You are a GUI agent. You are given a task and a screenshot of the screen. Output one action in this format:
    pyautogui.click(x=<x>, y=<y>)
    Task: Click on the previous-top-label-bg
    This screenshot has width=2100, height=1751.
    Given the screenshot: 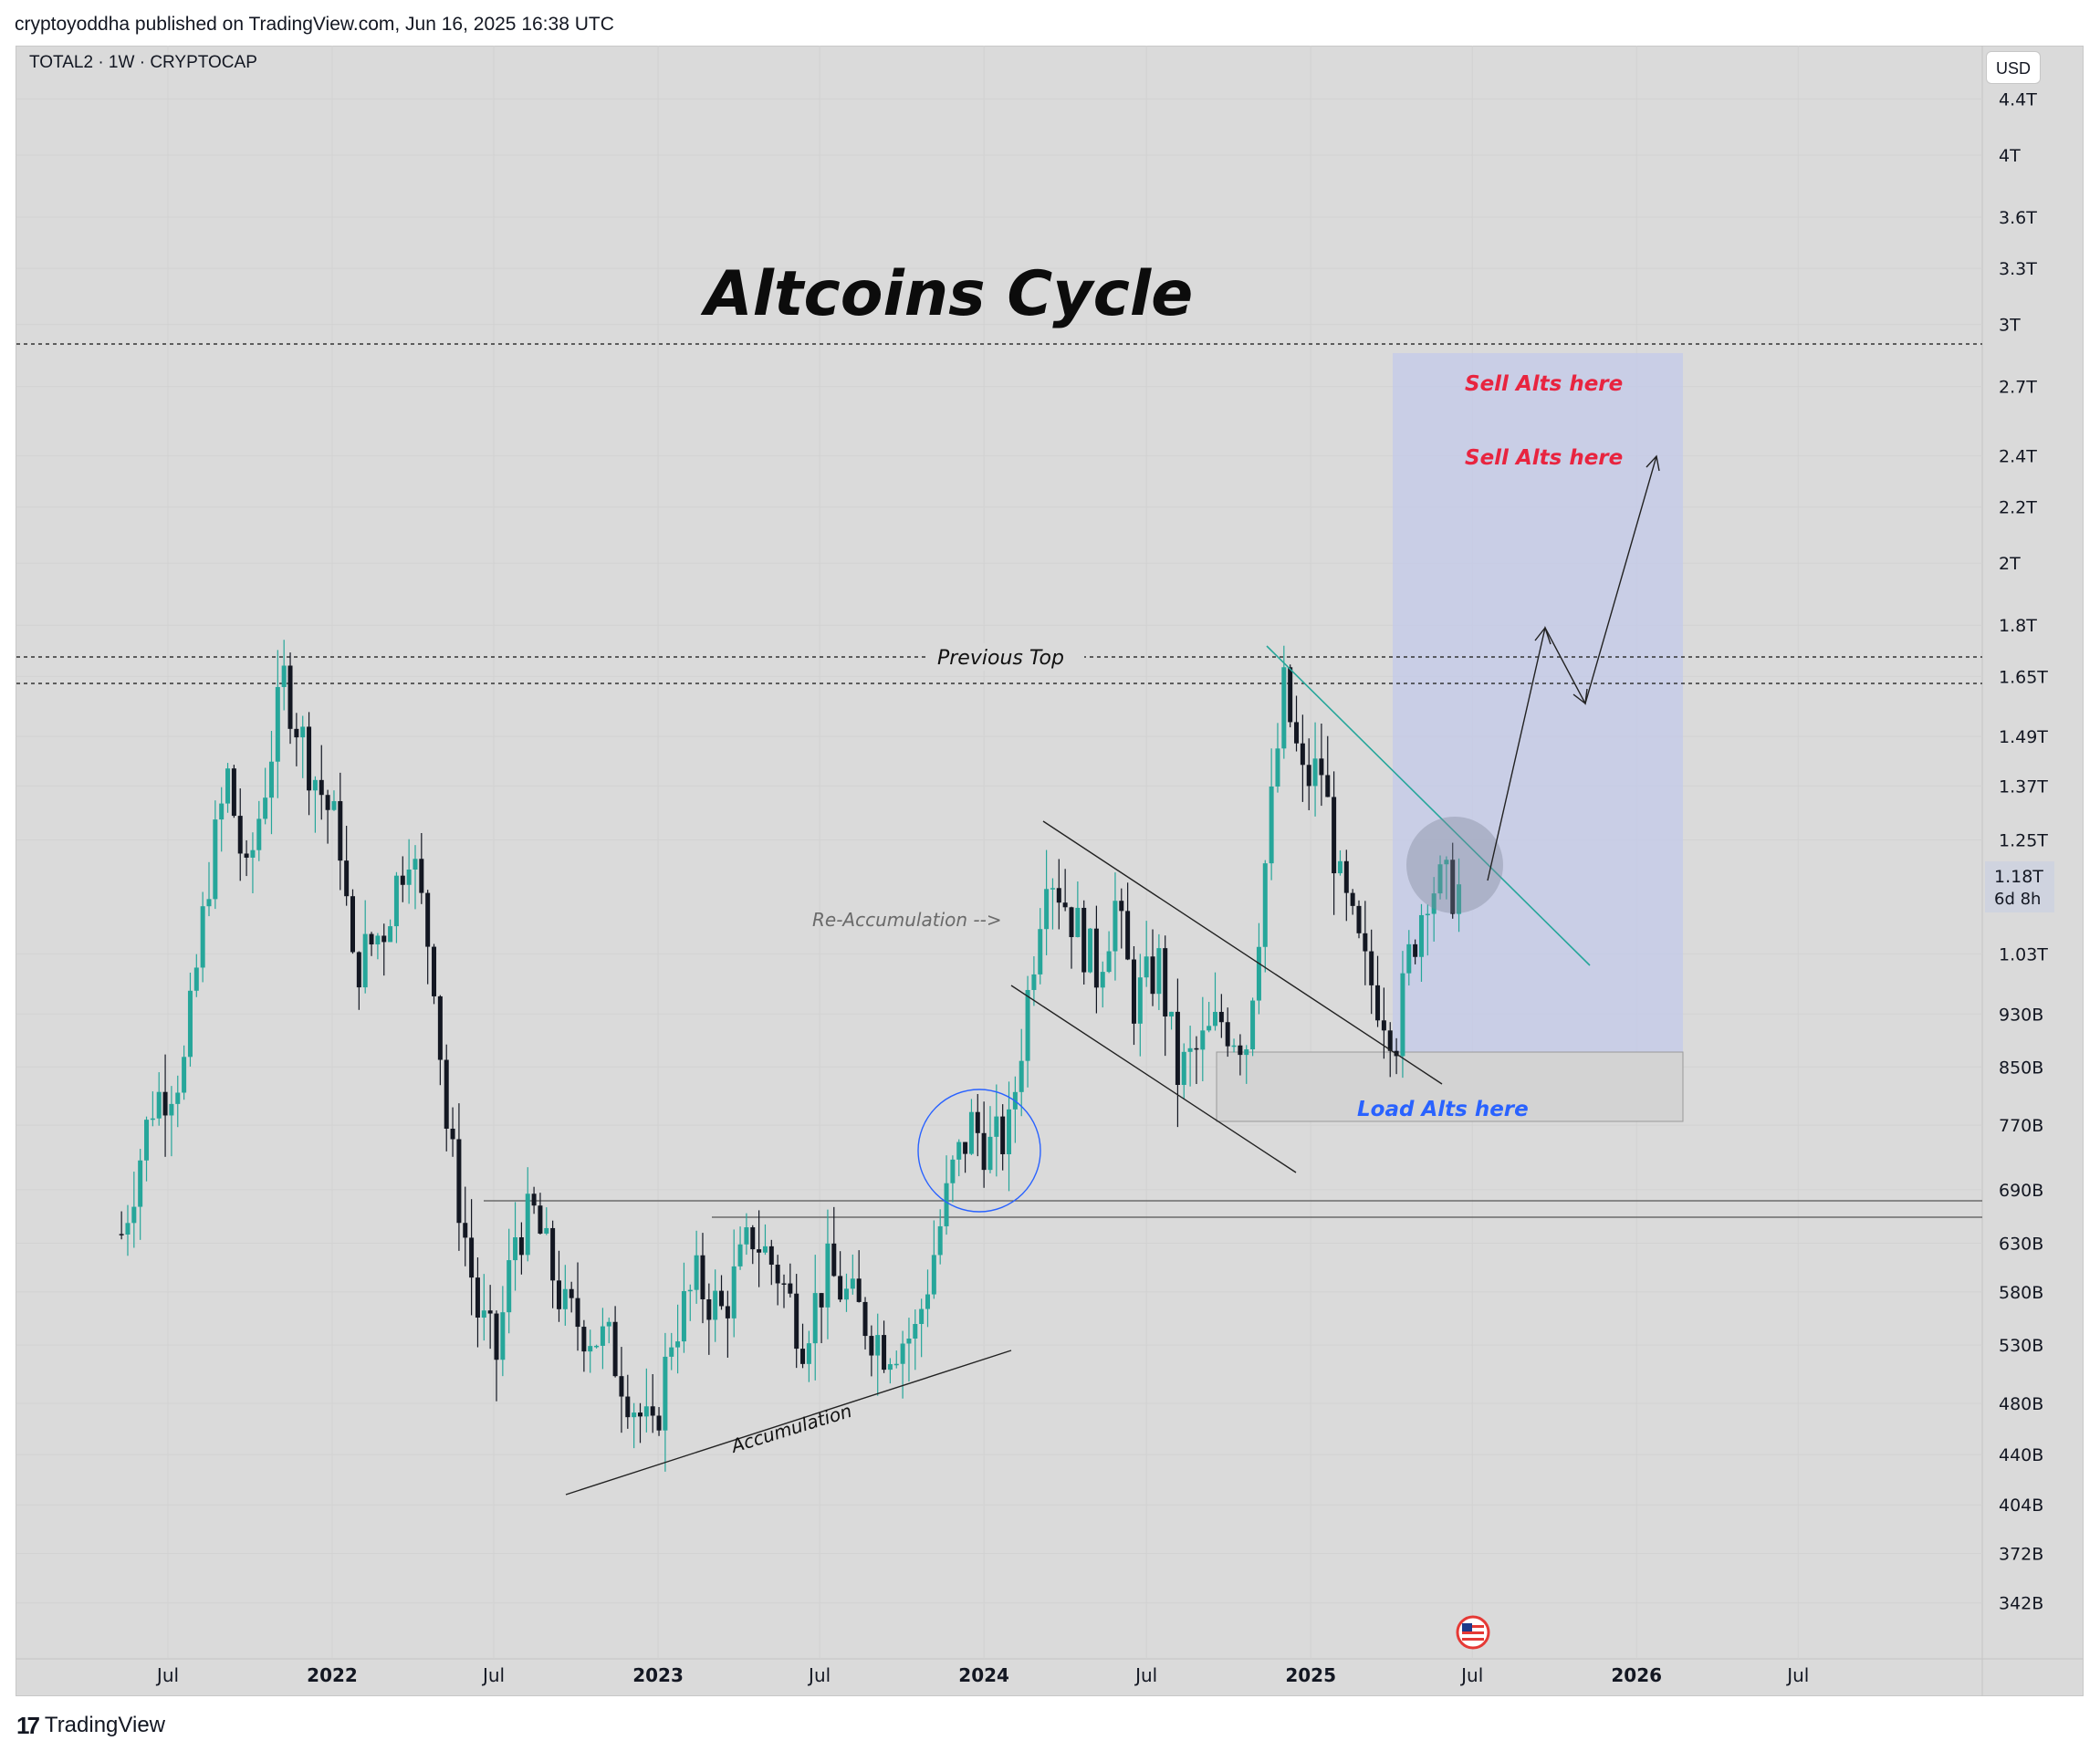 What is the action you would take?
    pyautogui.click(x=1004, y=657)
    